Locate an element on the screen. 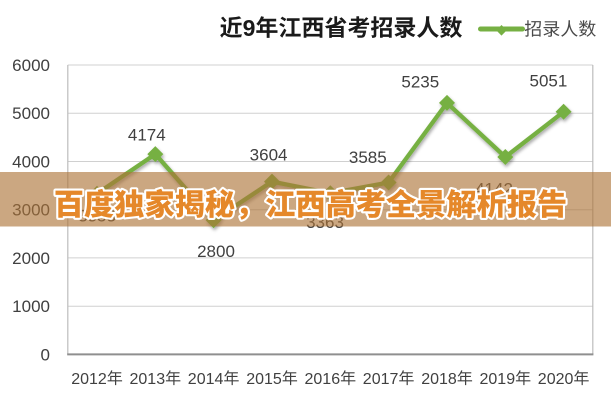 The width and height of the screenshot is (611, 400). svg-text: 2018 is located at coordinates (439, 379).